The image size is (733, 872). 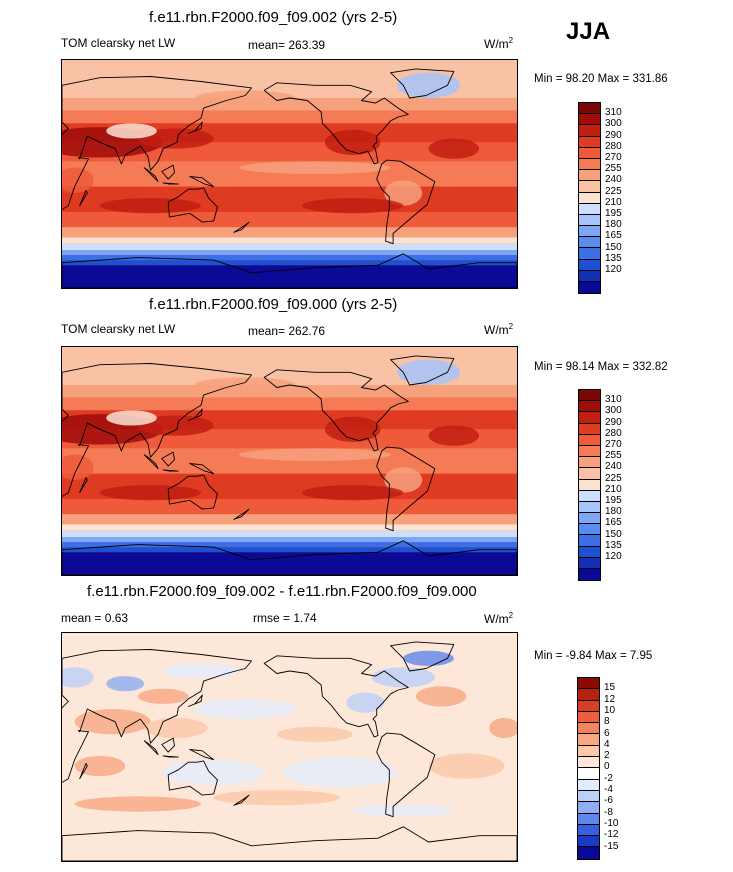 What do you see at coordinates (499, 329) in the screenshot?
I see `panel2-units: W/m2` at bounding box center [499, 329].